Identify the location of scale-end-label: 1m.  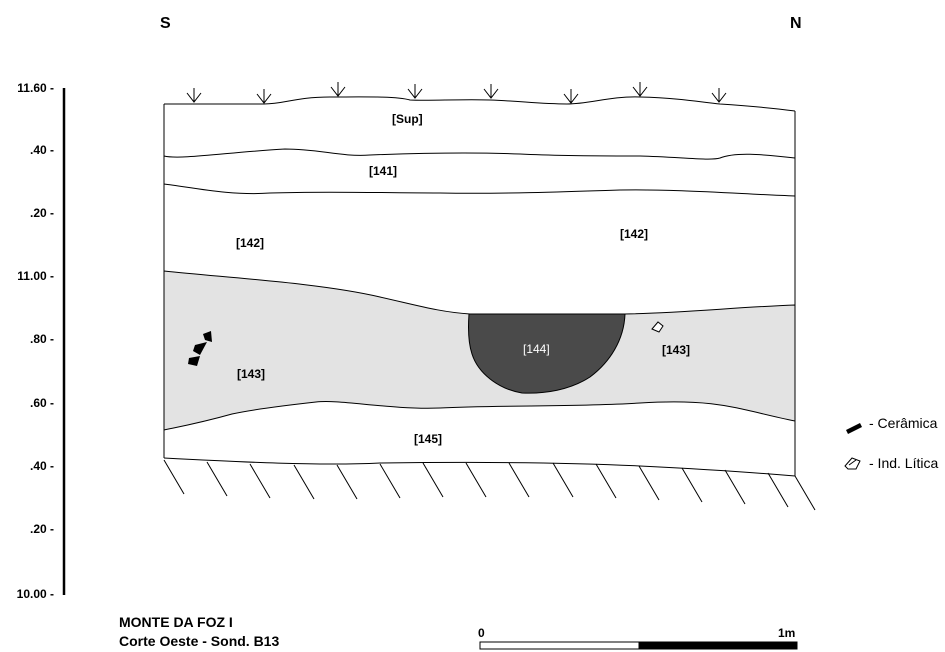
(786, 633).